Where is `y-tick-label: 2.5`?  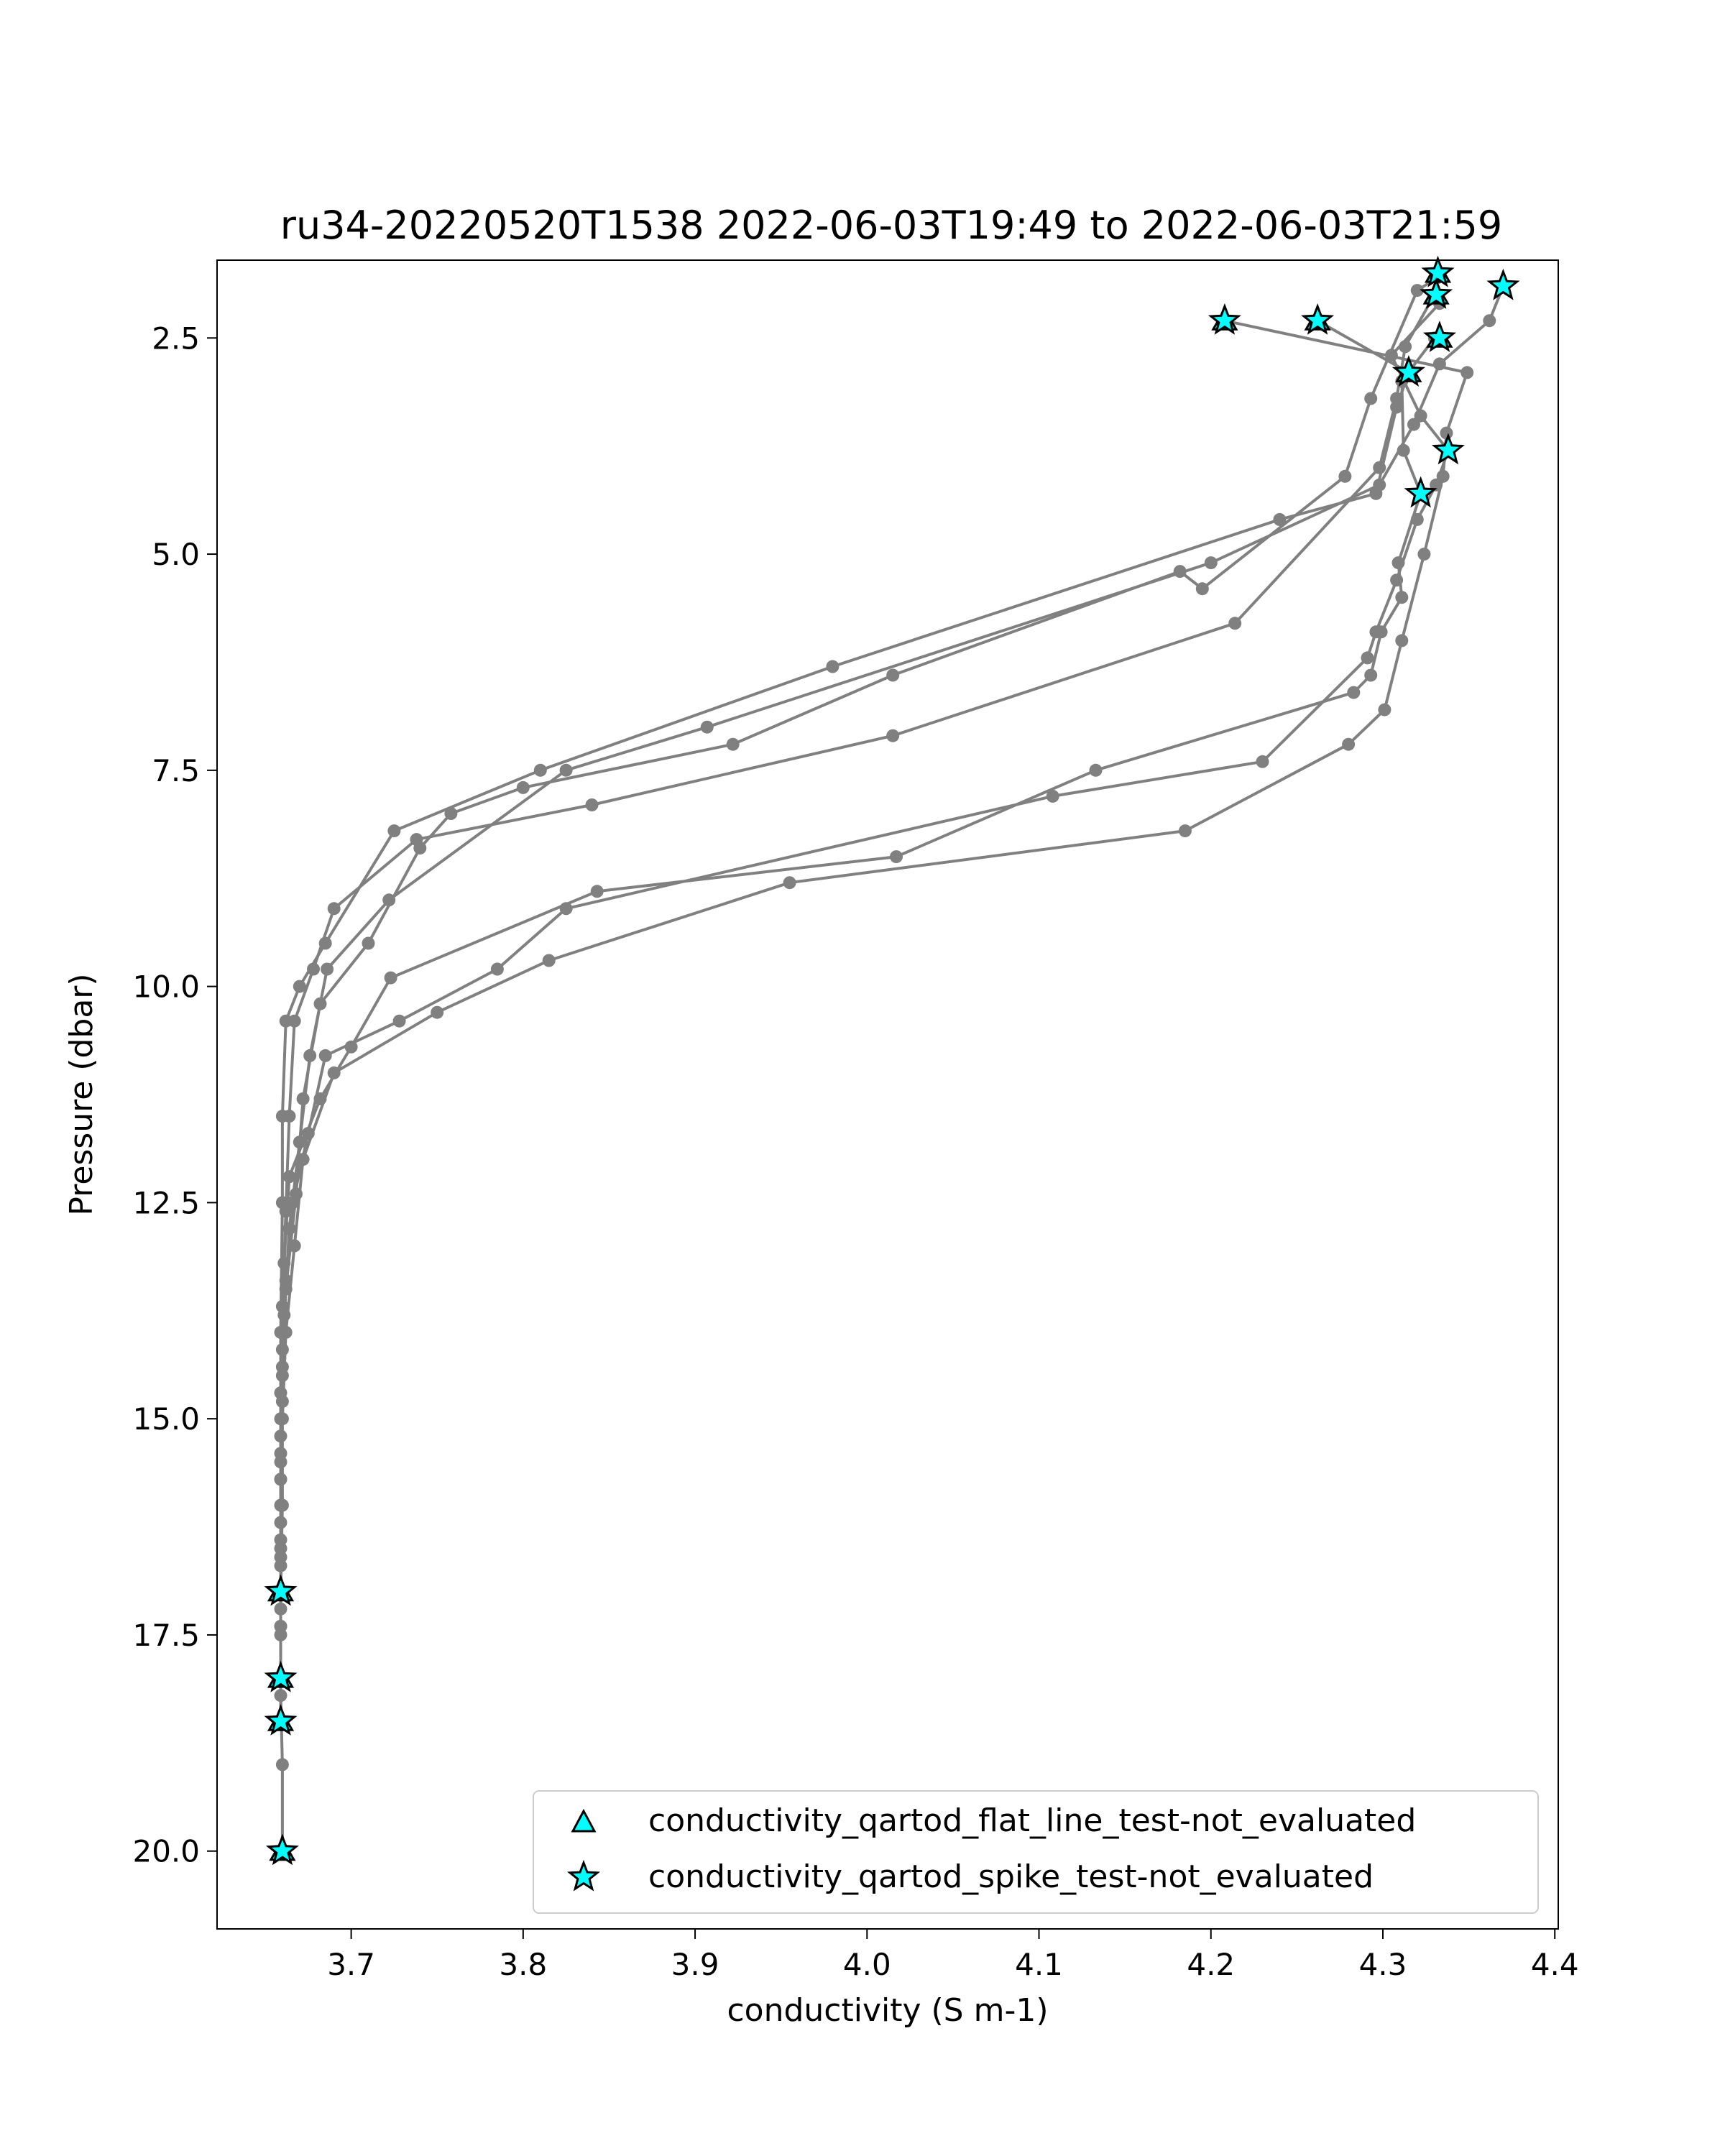 y-tick-label: 2.5 is located at coordinates (176, 338).